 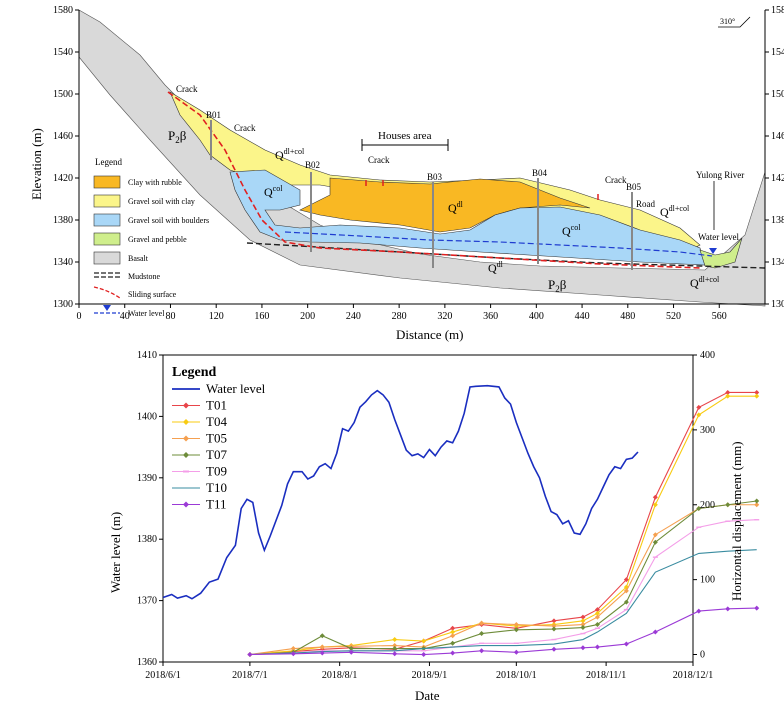 I want to click on b04-label: B04, so click(x=540, y=173).